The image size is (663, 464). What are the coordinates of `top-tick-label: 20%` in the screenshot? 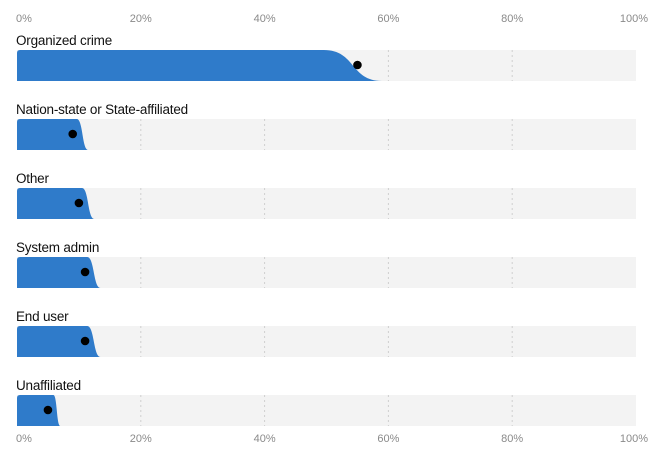 It's located at (141, 19).